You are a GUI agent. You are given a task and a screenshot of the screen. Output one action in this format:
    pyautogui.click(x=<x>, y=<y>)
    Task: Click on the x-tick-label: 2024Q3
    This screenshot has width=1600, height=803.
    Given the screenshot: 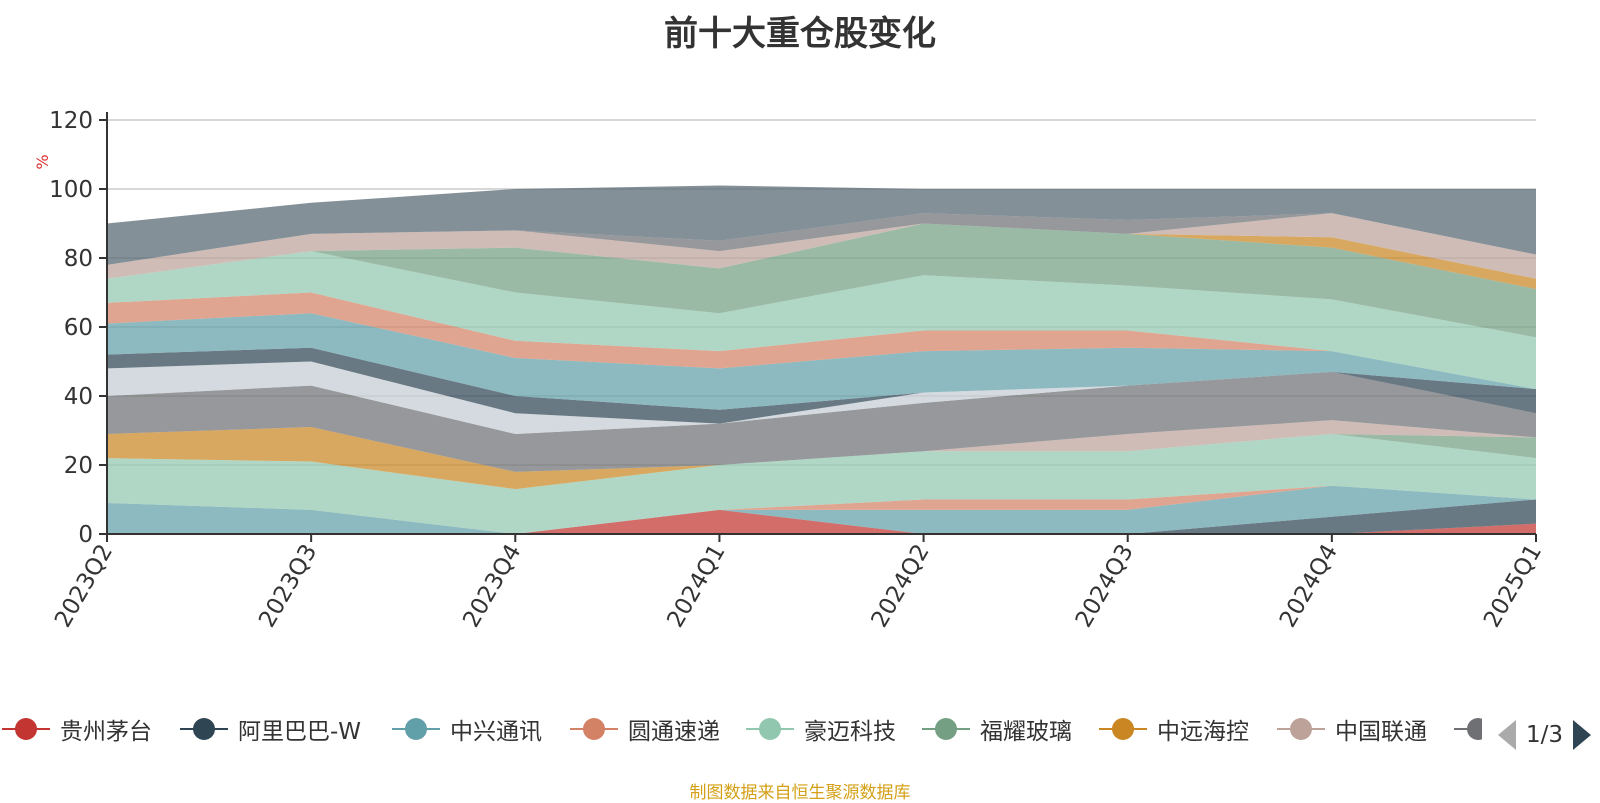 What is the action you would take?
    pyautogui.click(x=1105, y=586)
    